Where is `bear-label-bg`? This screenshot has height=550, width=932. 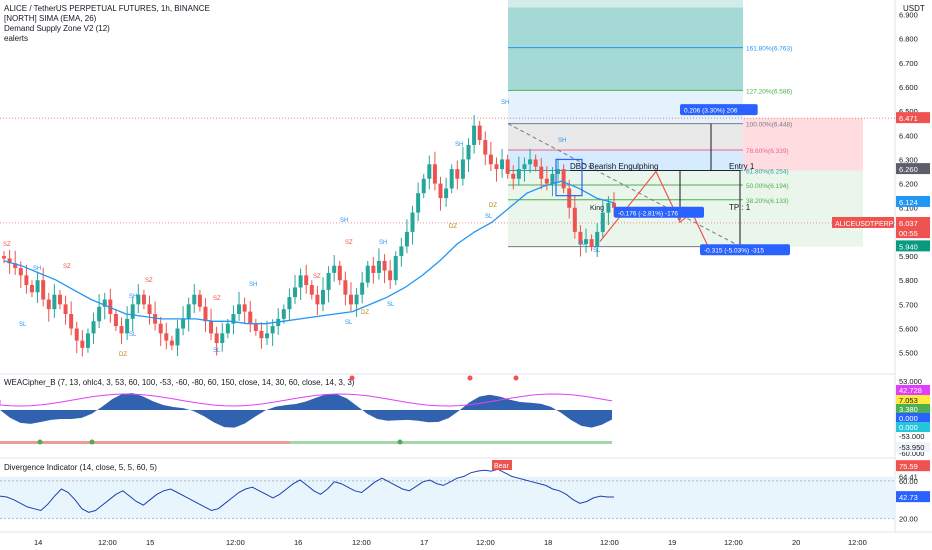
bear-label-bg is located at coordinates (502, 465).